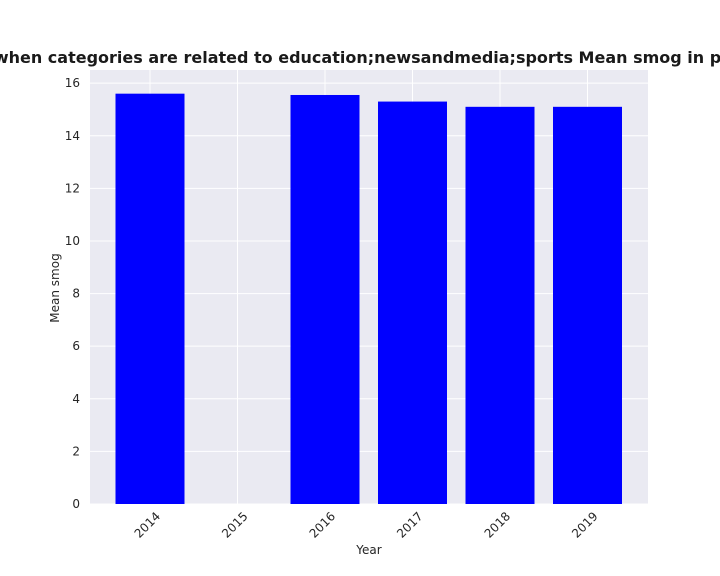 This screenshot has height=576, width=720. I want to click on y-axis-label: Mean smog, so click(55, 287).